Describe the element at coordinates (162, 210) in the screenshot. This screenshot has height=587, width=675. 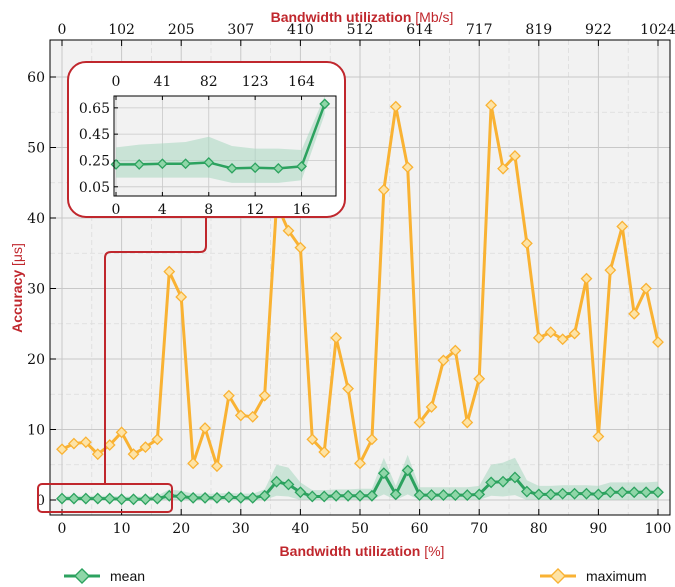
I see `inset-x-tick-label: 4` at that location.